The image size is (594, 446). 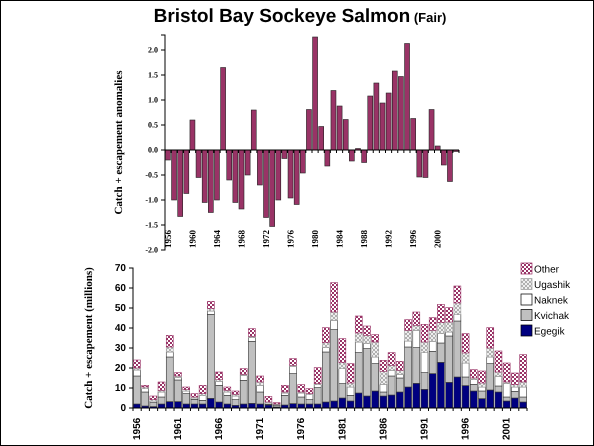 What do you see at coordinates (424, 428) in the screenshot?
I see `x-tick-label: 1991` at bounding box center [424, 428].